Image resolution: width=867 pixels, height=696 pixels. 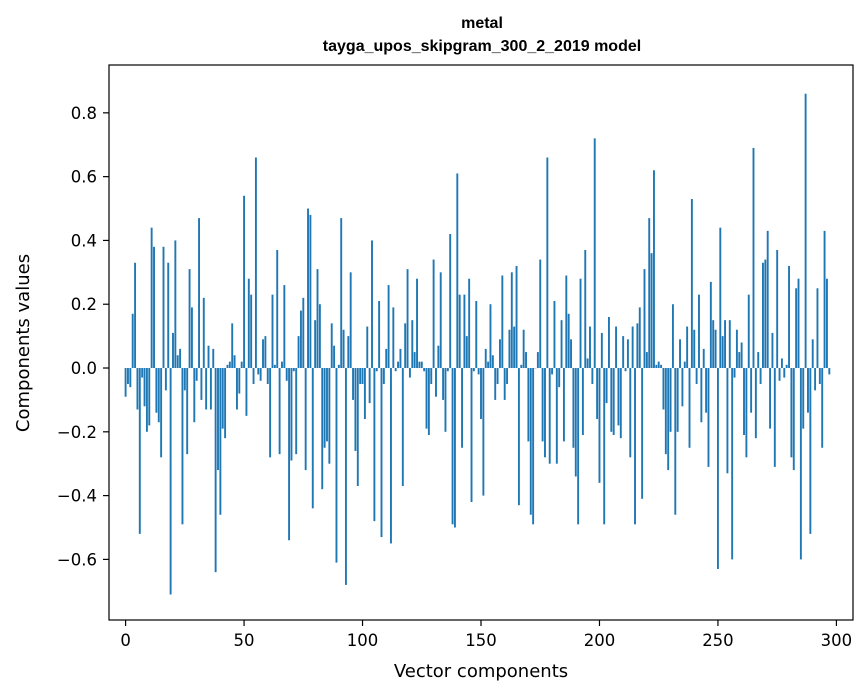 What do you see at coordinates (77, 496) in the screenshot?
I see `y-tick-label: −0.4` at bounding box center [77, 496].